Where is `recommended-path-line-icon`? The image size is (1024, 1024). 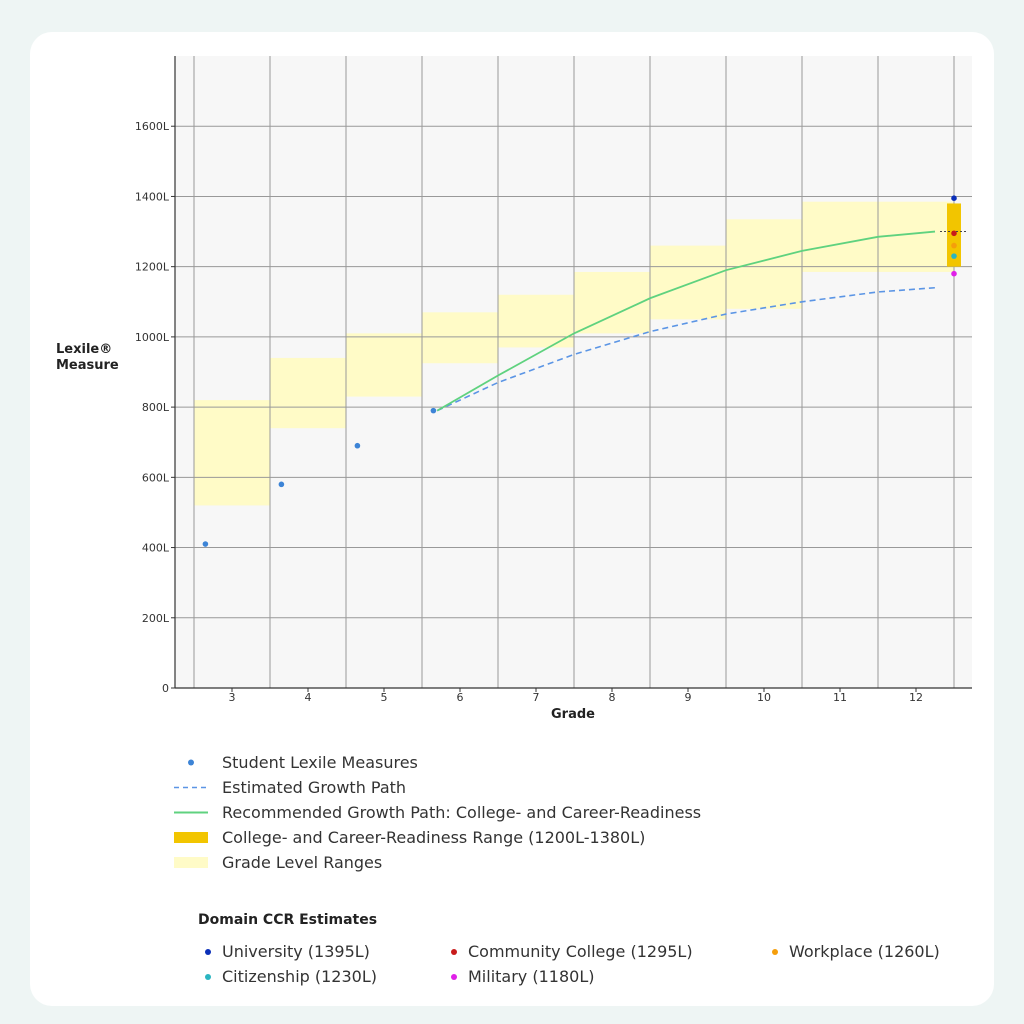 recommended-path-line-icon is located at coordinates (191, 812).